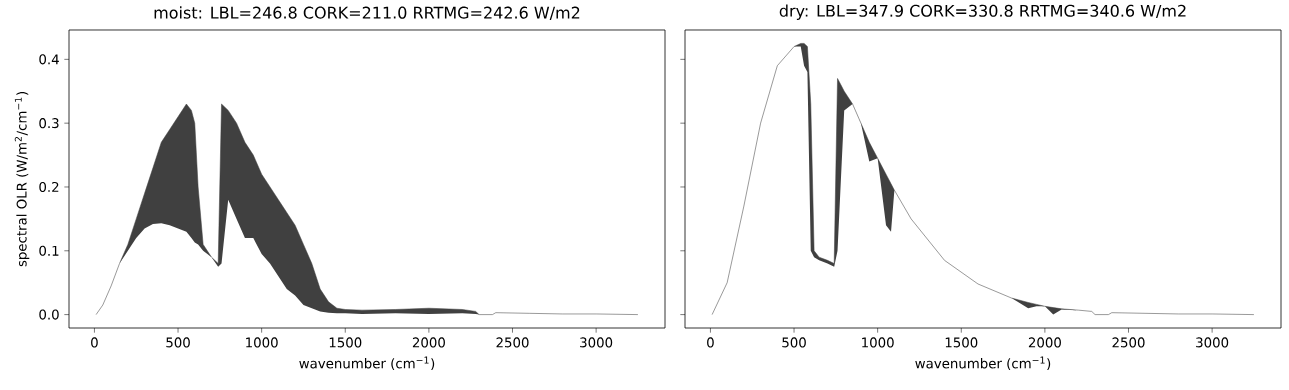  Describe the element at coordinates (982, 12) in the screenshot. I see `chart-title: dry: LBL=347.9 CORK=330.8 RRTMG=340.6 W/m2` at that location.